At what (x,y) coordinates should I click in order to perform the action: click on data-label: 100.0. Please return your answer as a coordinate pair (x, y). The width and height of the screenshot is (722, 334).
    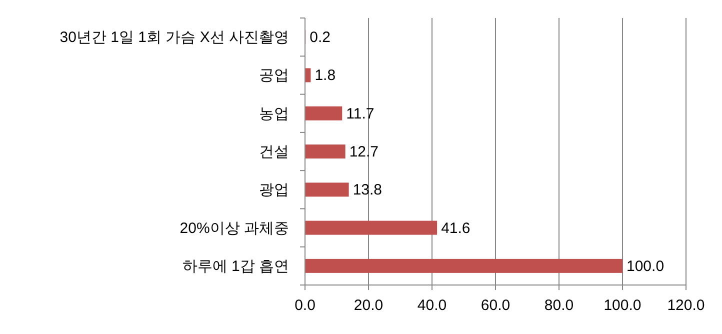
    Looking at the image, I should click on (645, 266).